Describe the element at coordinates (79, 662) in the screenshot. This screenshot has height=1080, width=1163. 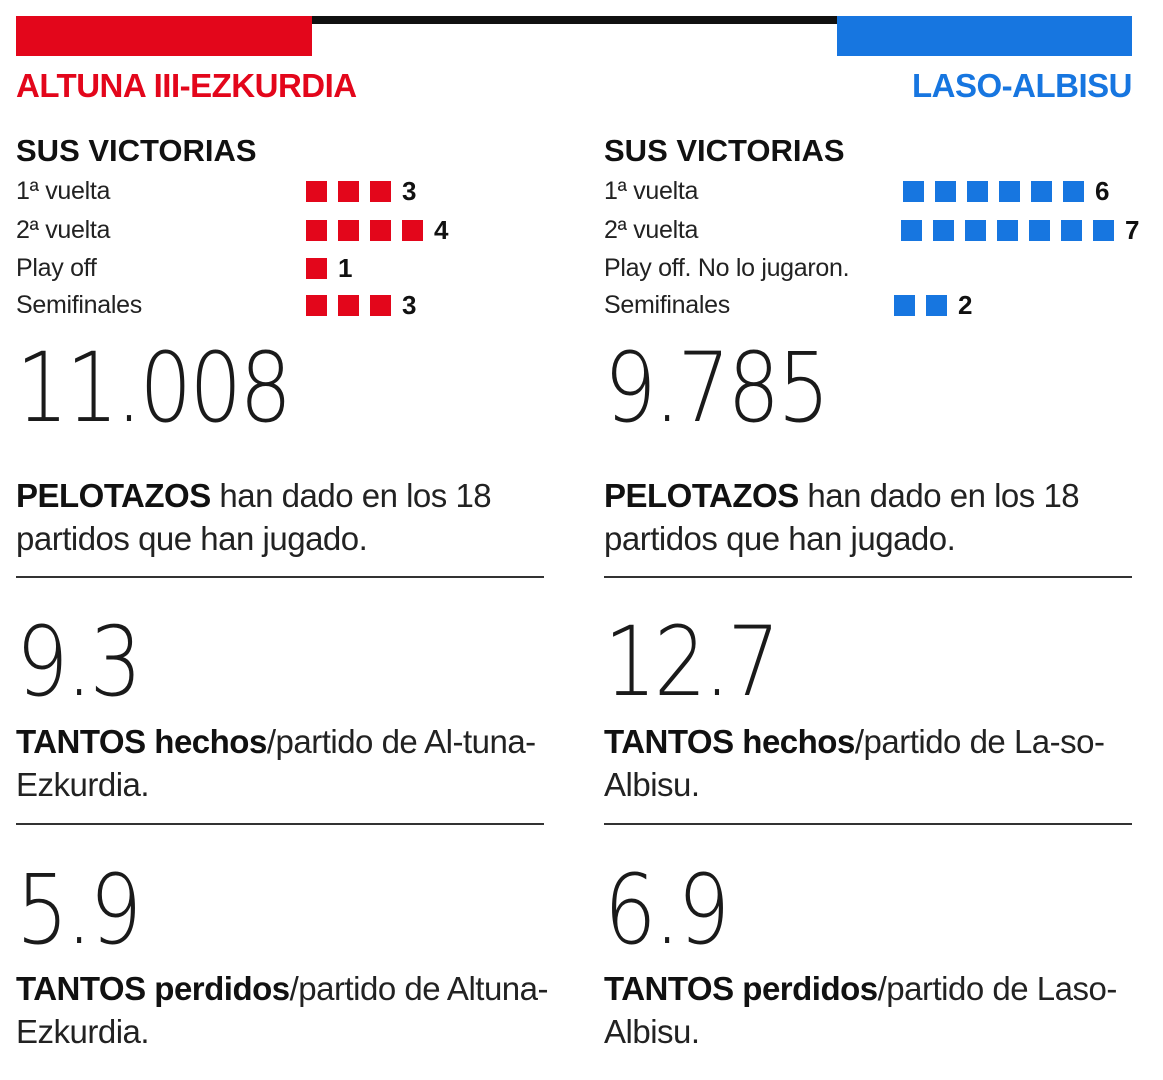
I see `tantos-hechos-value: 9.3` at that location.